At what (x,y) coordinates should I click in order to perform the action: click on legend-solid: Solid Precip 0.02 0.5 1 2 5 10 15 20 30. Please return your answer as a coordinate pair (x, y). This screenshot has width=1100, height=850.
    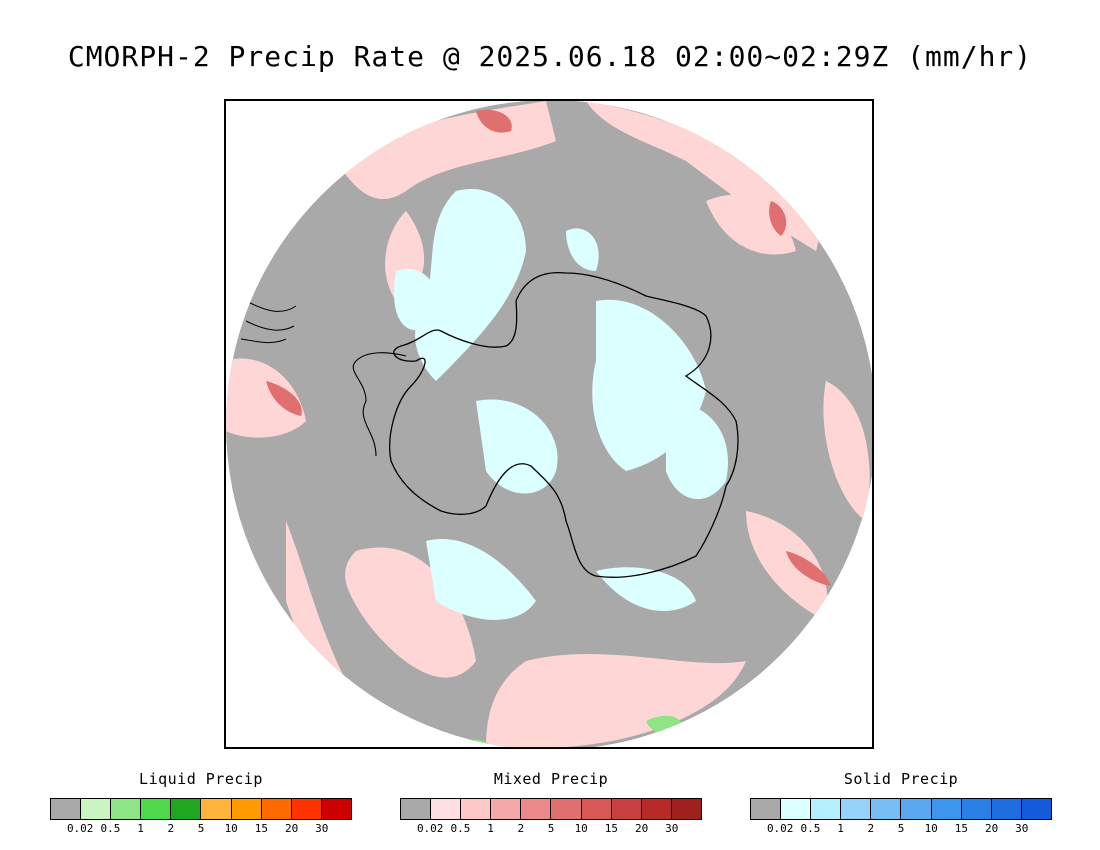
    Looking at the image, I should click on (901, 804).